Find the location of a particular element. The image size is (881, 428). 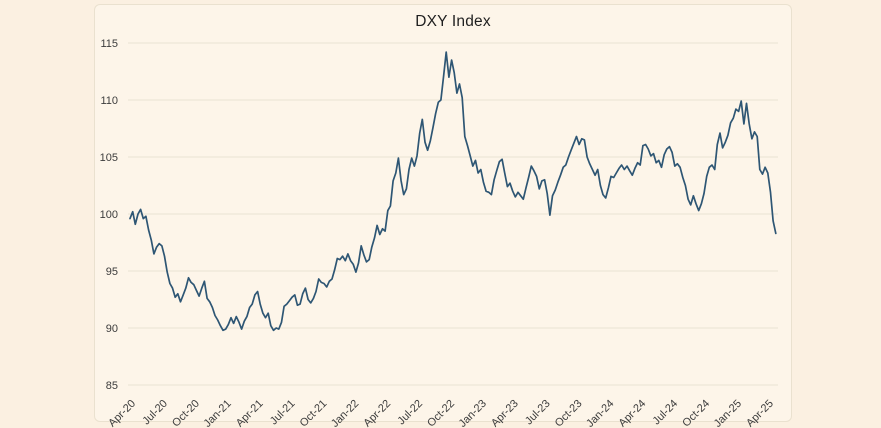

x-axis-tick-label: Apr-22 is located at coordinates (377, 413).